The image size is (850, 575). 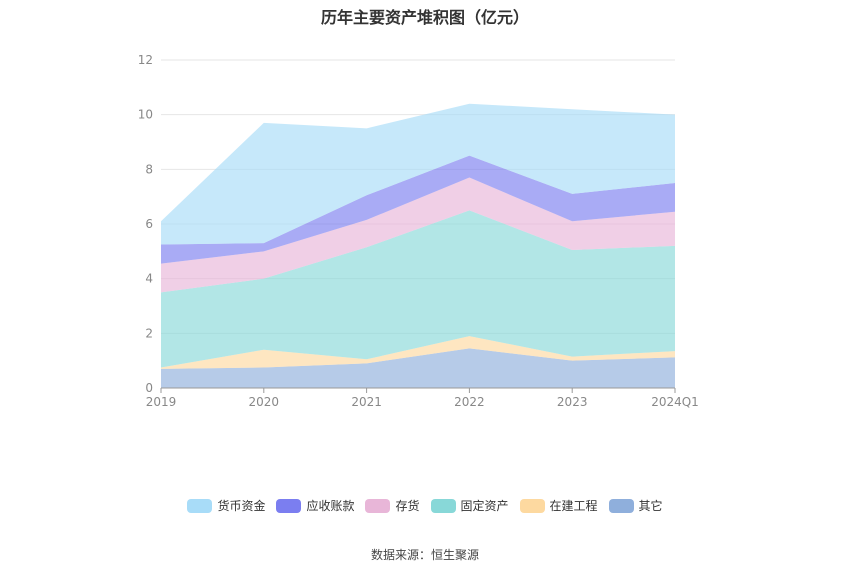 I want to click on legend-label: 货币资金, so click(x=241, y=506).